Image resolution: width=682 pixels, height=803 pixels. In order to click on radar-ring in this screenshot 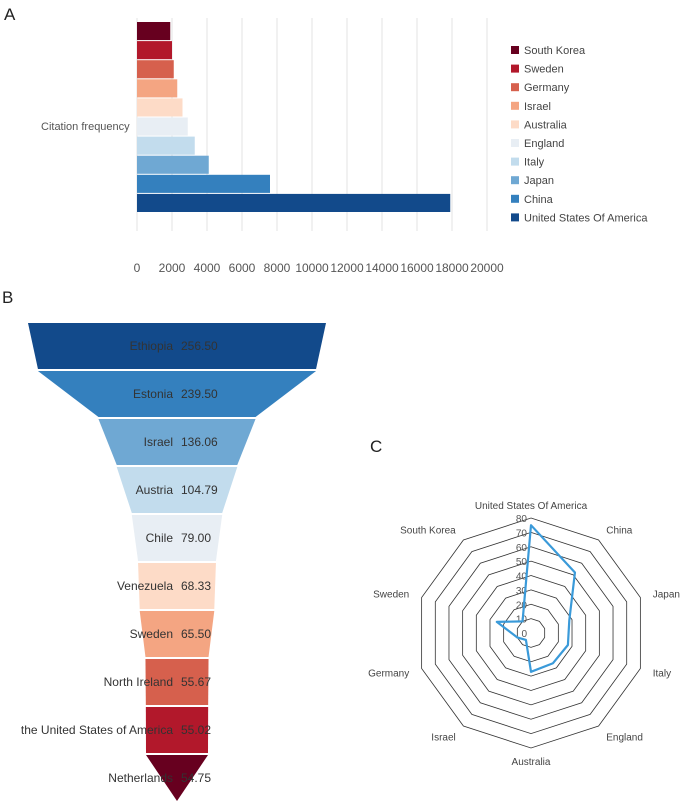, I will do `click(531, 633)`.